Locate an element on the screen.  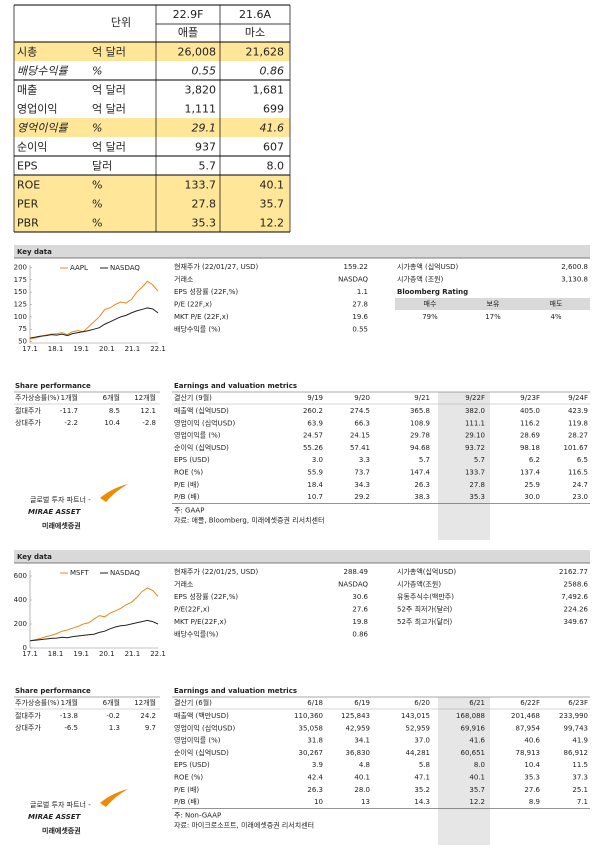
key-label: P/E (22F,x) is located at coordinates (193, 305).